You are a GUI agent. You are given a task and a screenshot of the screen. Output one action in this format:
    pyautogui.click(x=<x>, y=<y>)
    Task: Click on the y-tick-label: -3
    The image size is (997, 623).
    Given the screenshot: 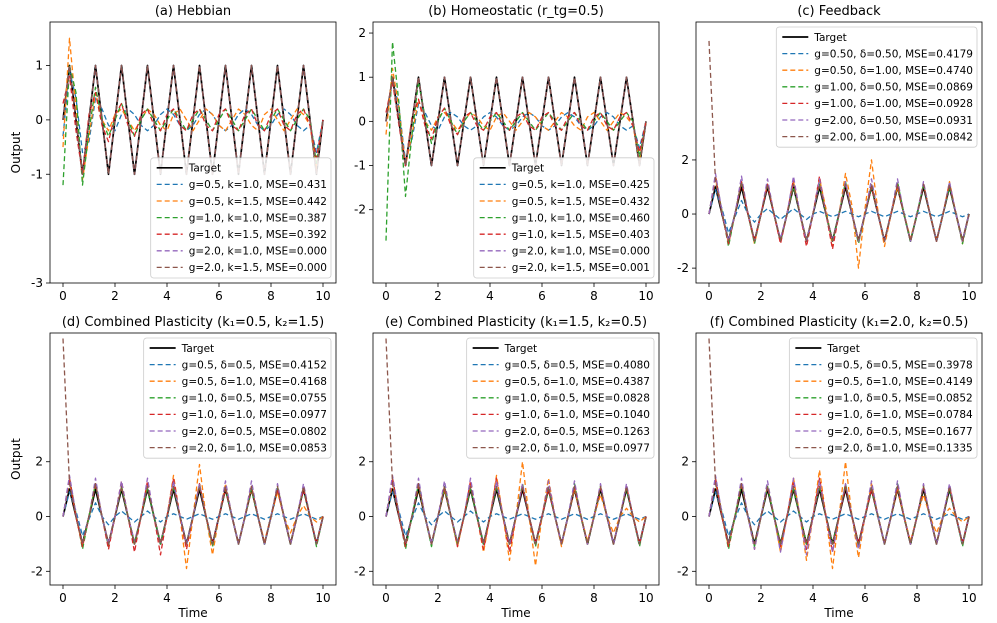 What is the action you would take?
    pyautogui.click(x=37, y=283)
    